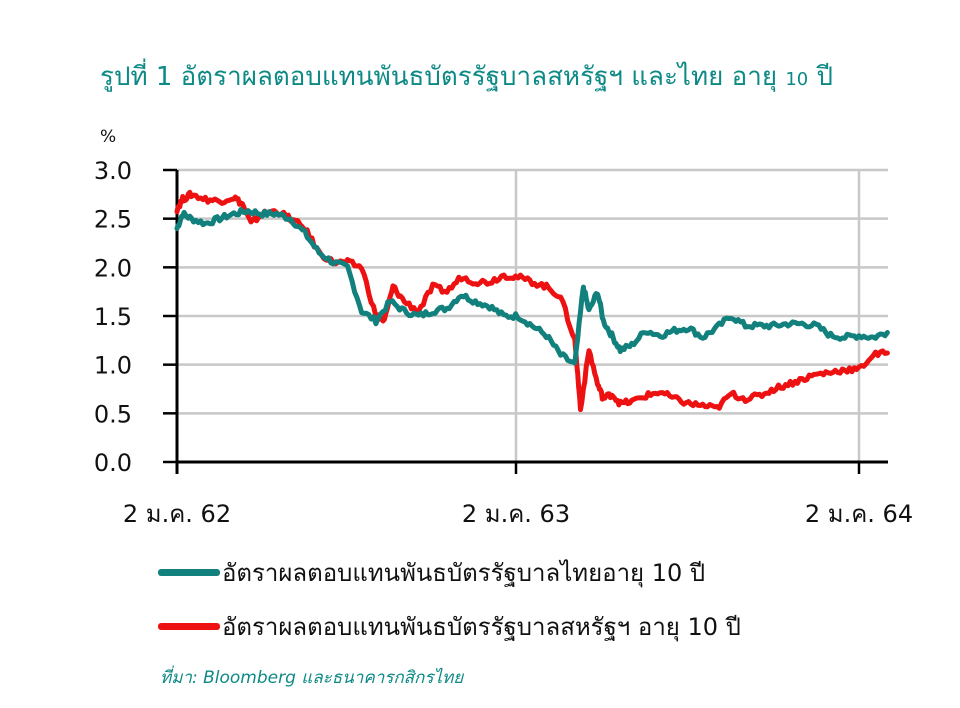 This screenshot has height=708, width=960. Describe the element at coordinates (113, 463) in the screenshot. I see `y-tick-label: 0.0` at that location.